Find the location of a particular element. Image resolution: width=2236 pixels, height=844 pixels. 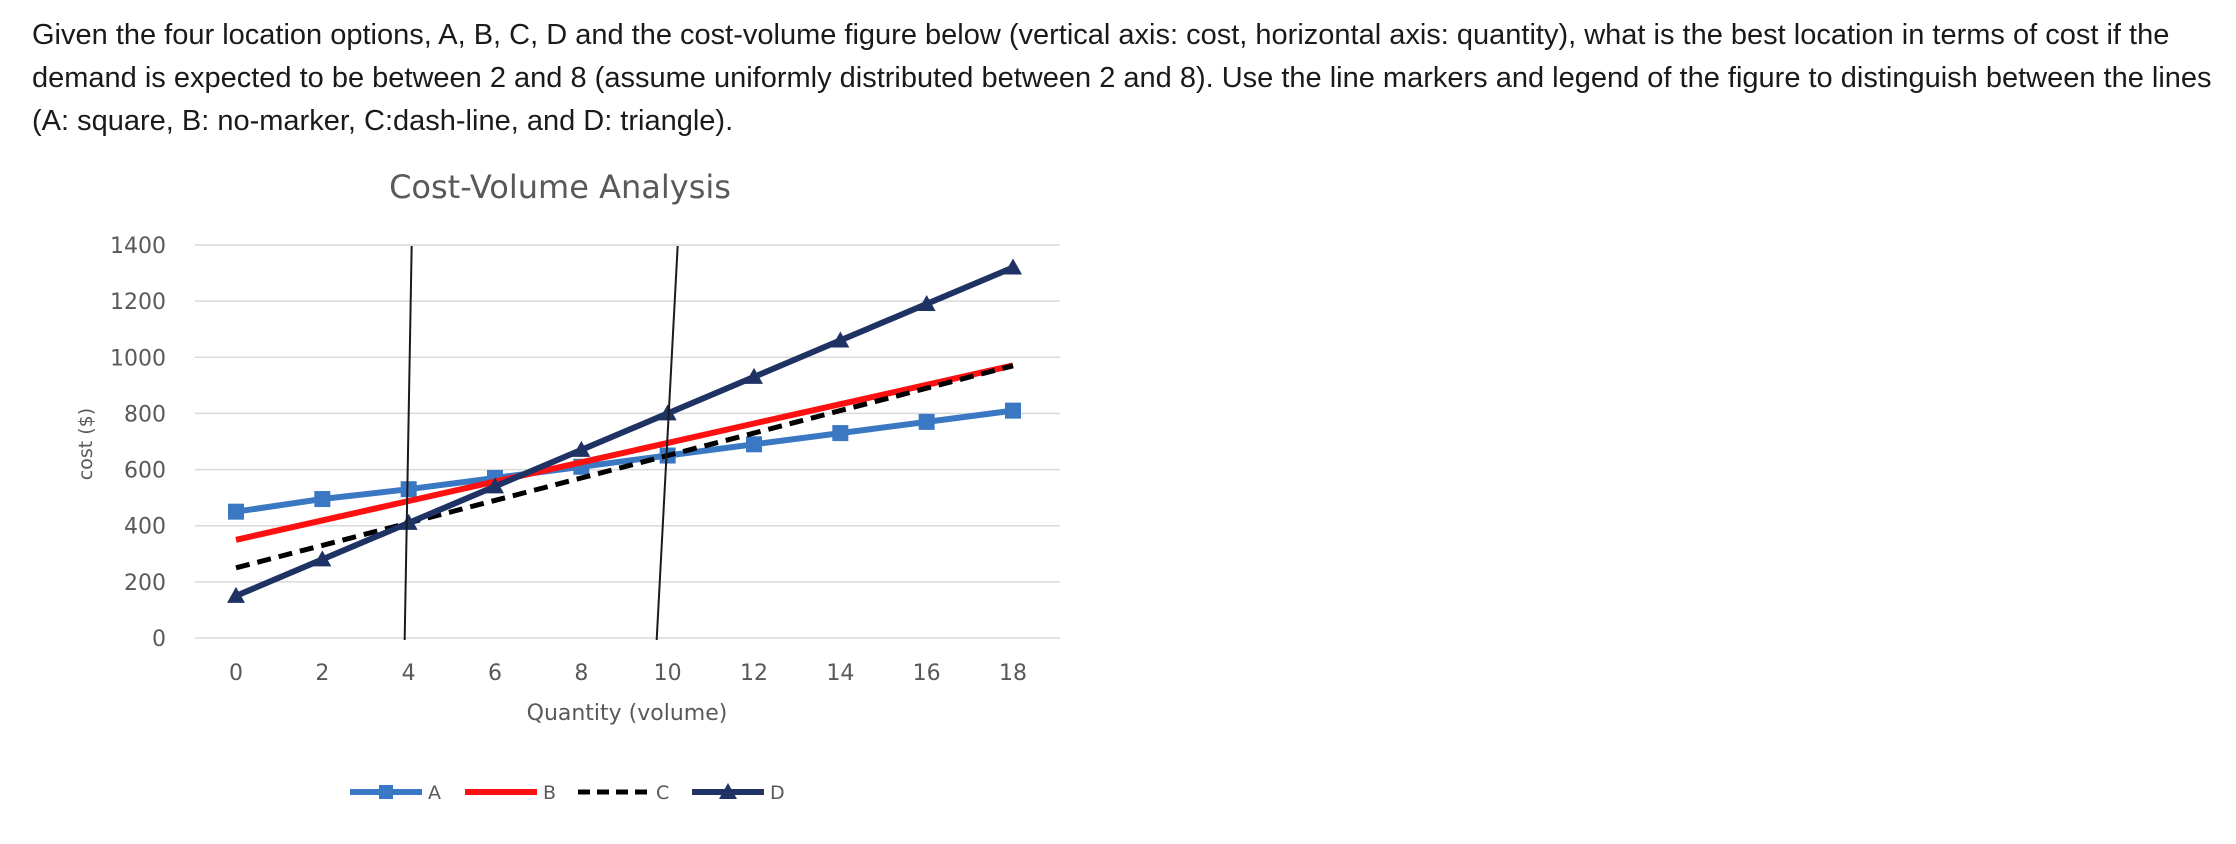

legend-marker-D is located at coordinates (728, 791).